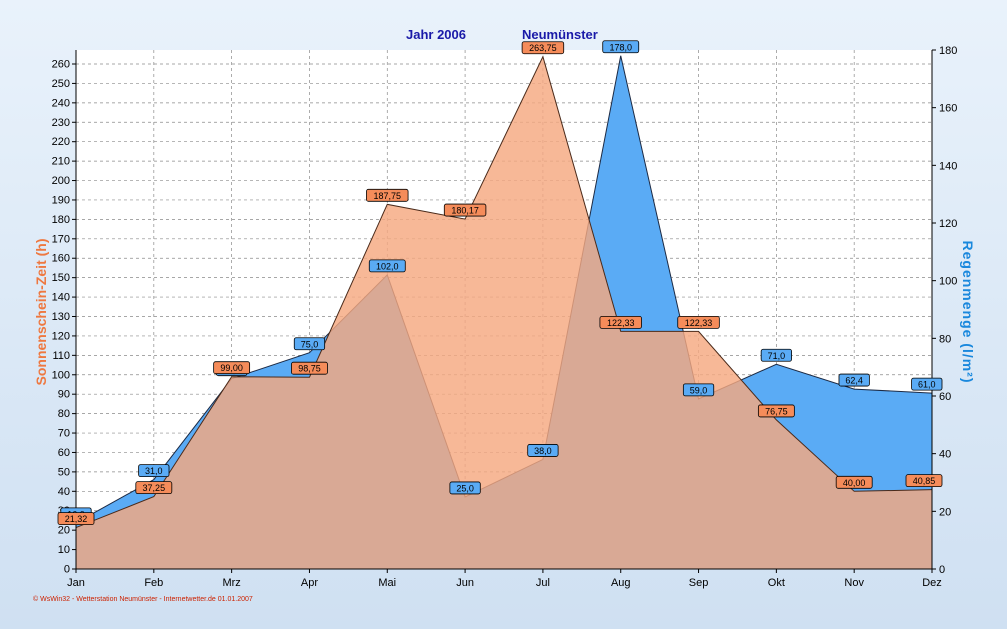 Image resolution: width=1007 pixels, height=629 pixels. What do you see at coordinates (61, 84) in the screenshot?
I see `tick-label-left: 250` at bounding box center [61, 84].